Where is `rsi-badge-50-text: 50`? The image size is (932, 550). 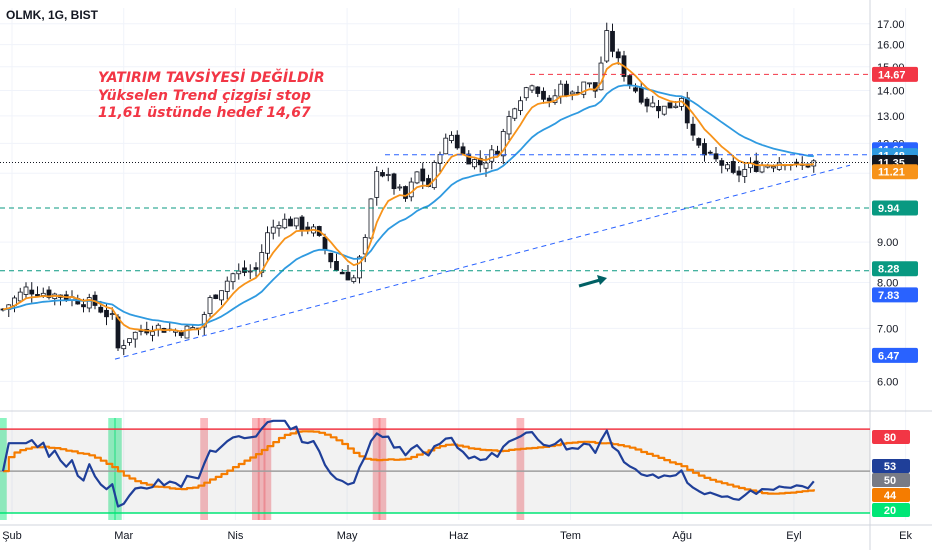 rsi-badge-50-text: 50 is located at coordinates (890, 481).